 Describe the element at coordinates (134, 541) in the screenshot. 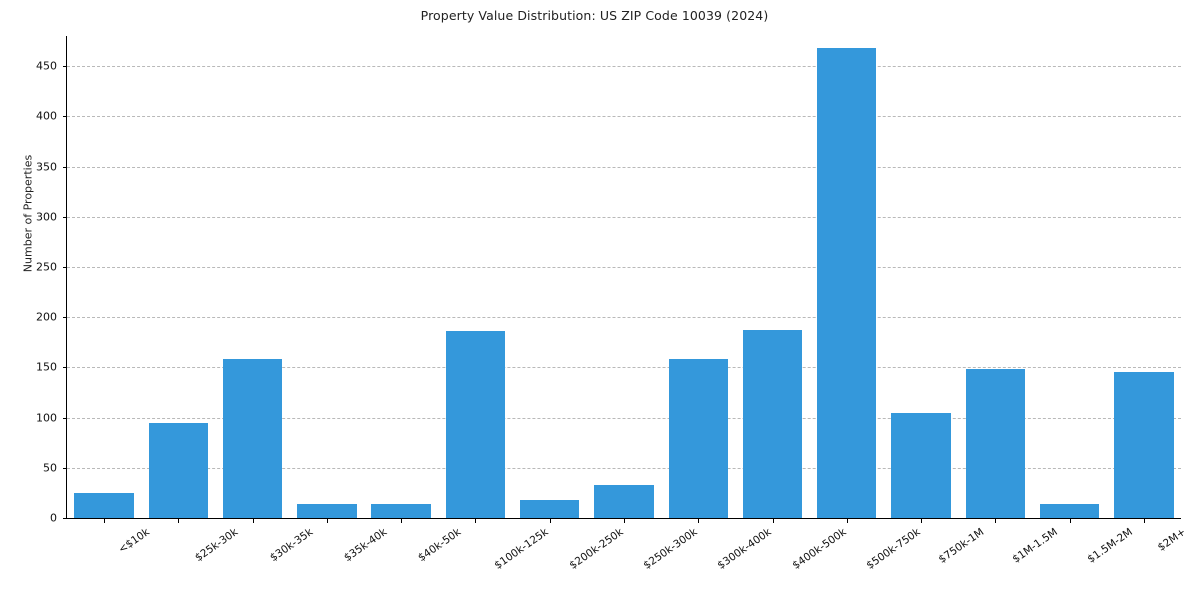

I see `x-tick-label: <$10k` at that location.